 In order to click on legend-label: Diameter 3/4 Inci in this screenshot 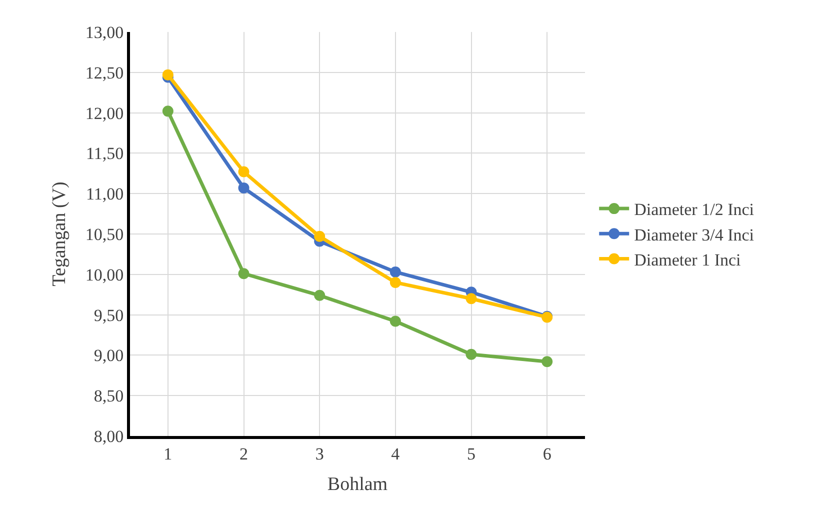, I will do `click(694, 234)`.